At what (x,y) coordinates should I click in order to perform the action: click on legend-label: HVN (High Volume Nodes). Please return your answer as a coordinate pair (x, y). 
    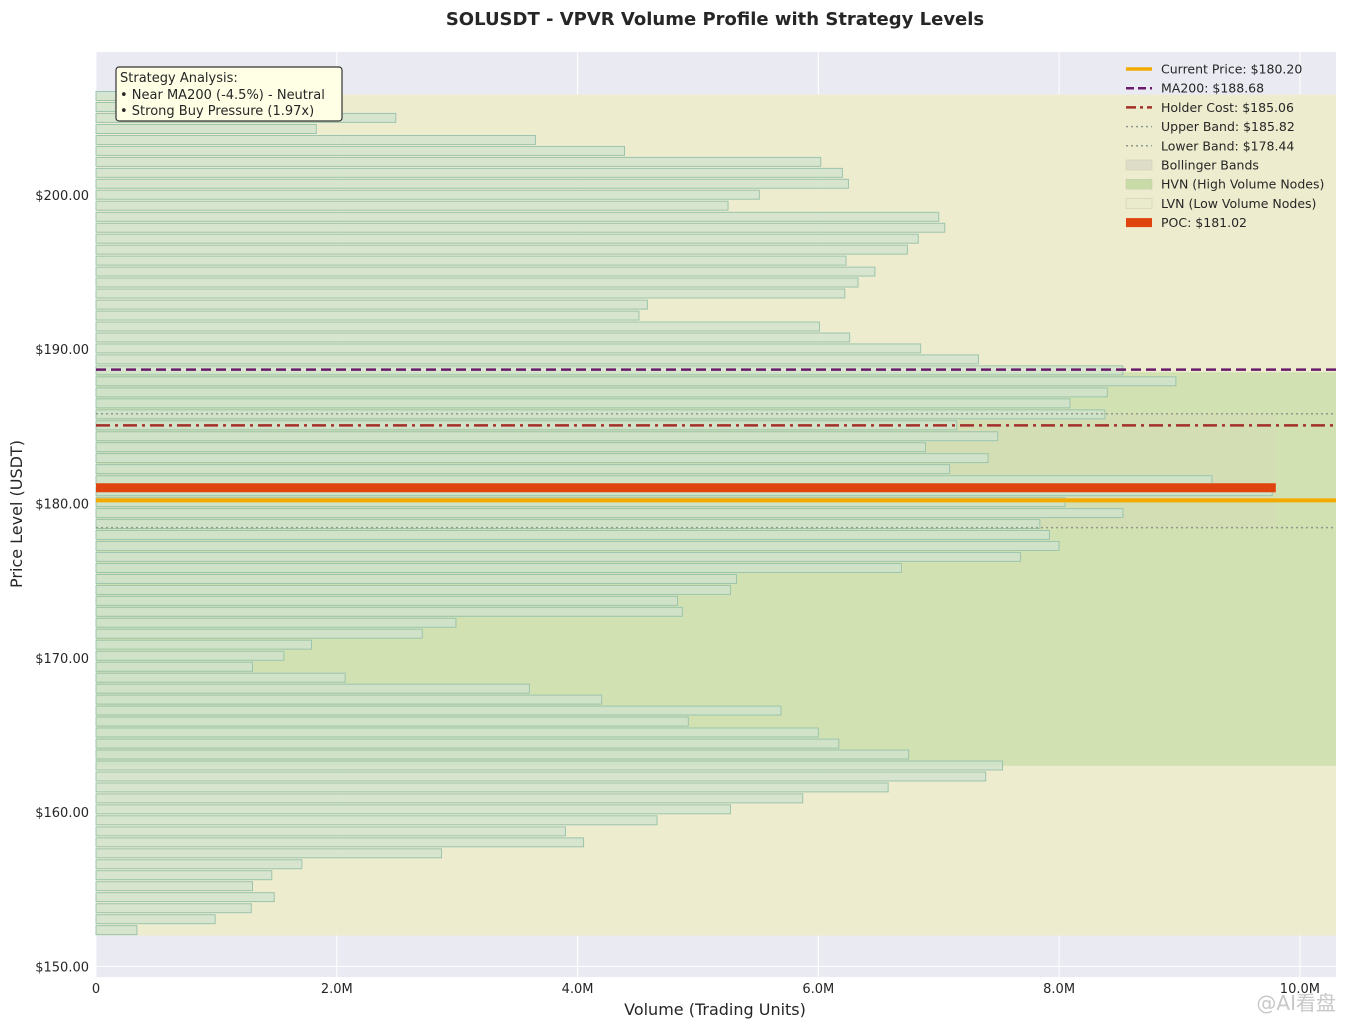
    Looking at the image, I should click on (1242, 184).